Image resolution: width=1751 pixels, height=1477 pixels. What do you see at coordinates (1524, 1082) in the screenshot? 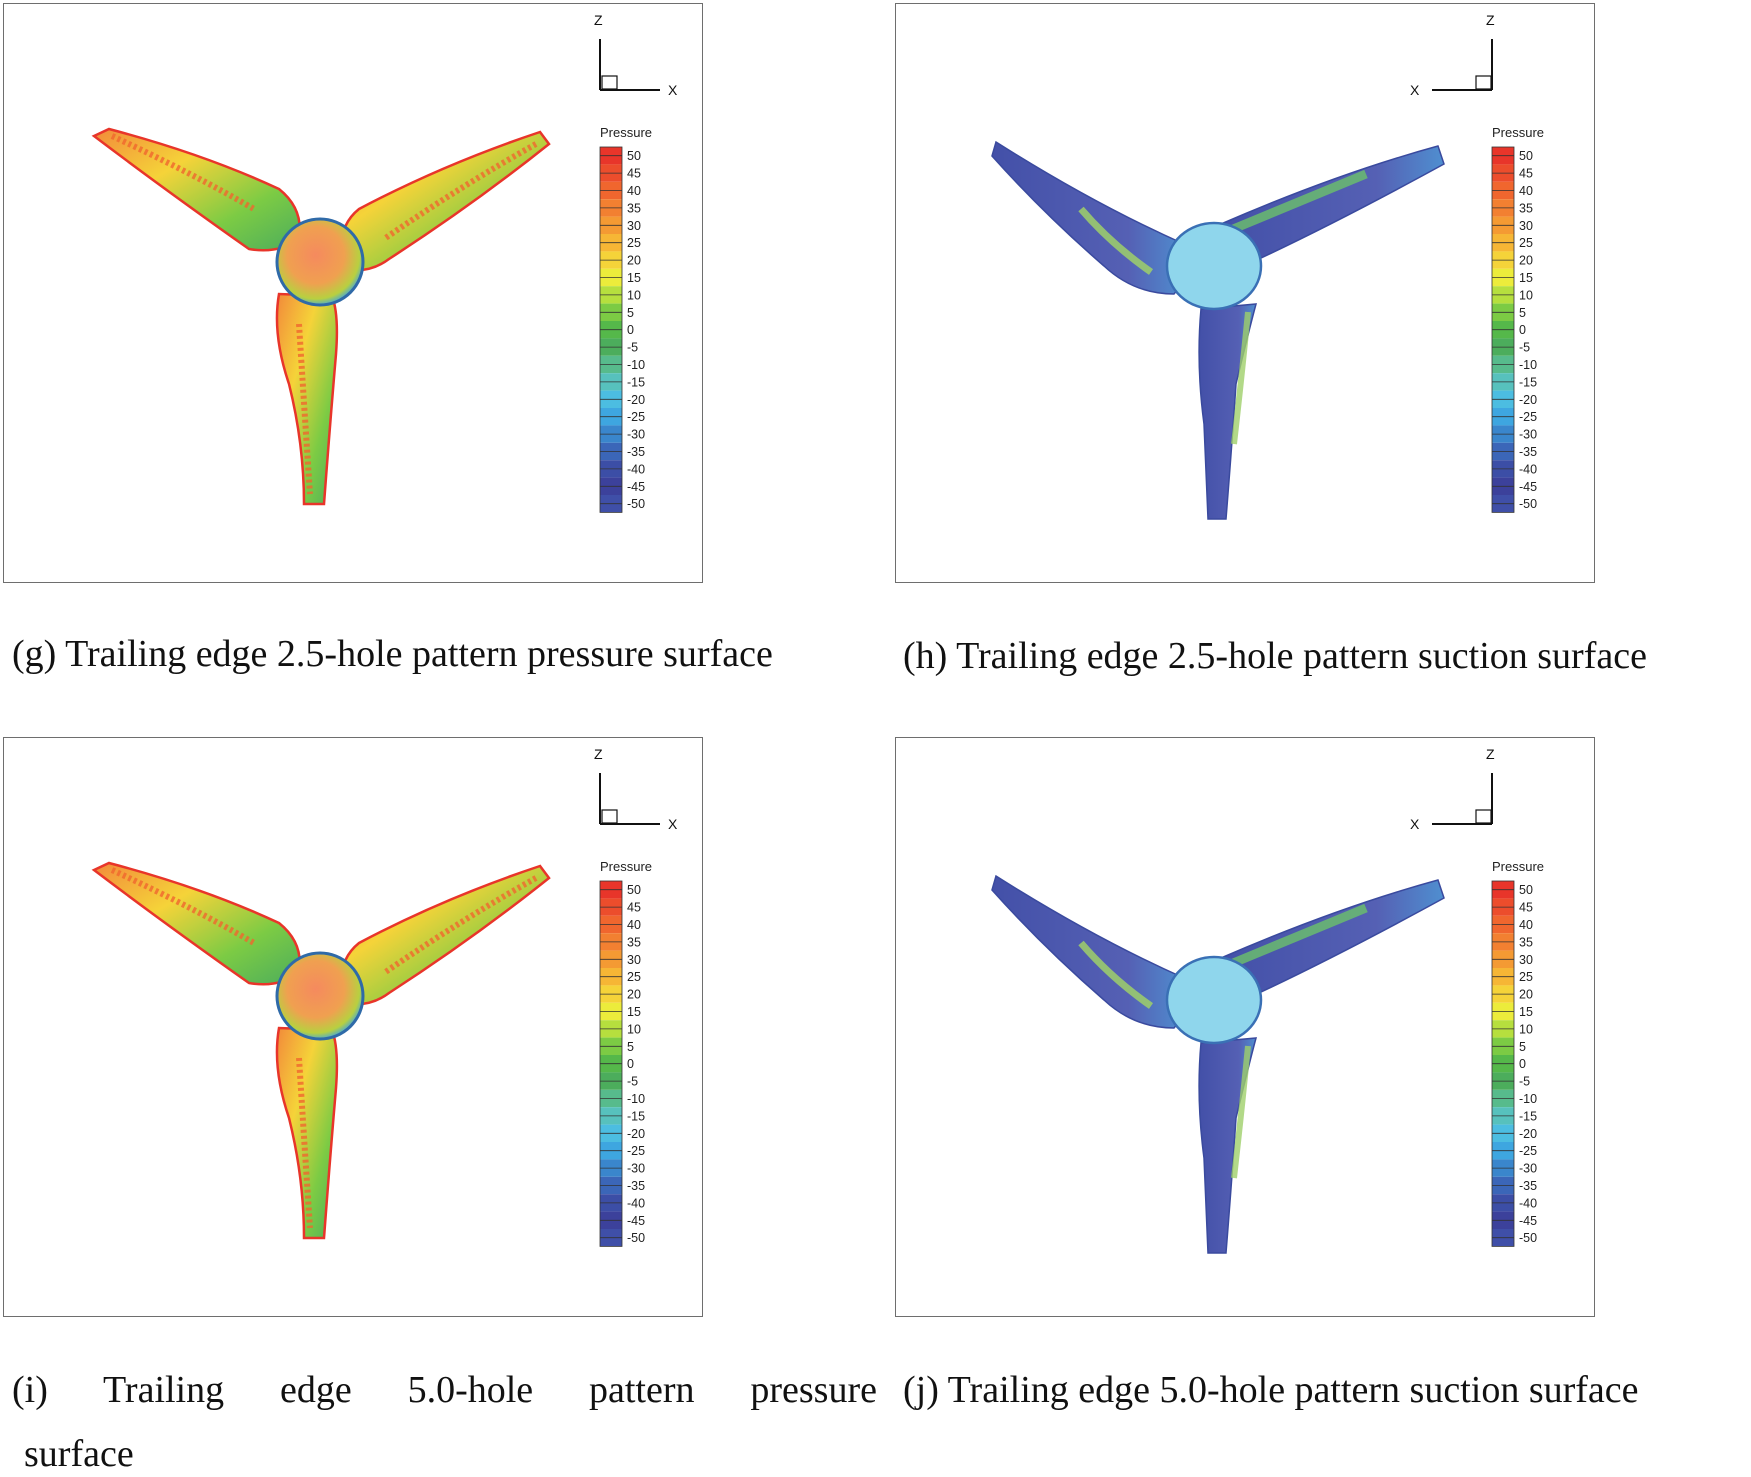
I see `colorbar-label: -5` at bounding box center [1524, 1082].